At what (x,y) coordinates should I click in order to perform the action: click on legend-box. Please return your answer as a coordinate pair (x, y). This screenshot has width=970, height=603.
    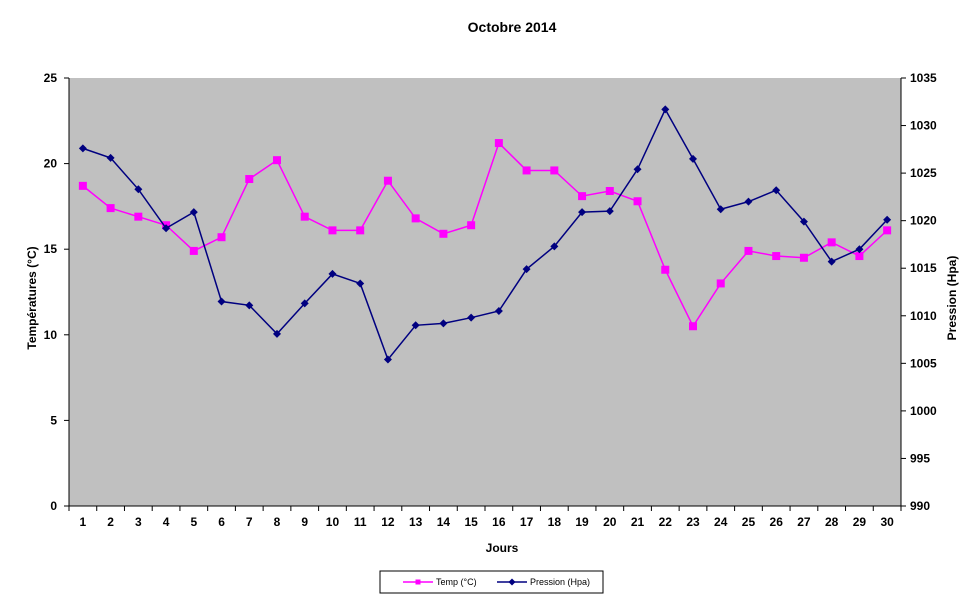
    Looking at the image, I should click on (491, 582).